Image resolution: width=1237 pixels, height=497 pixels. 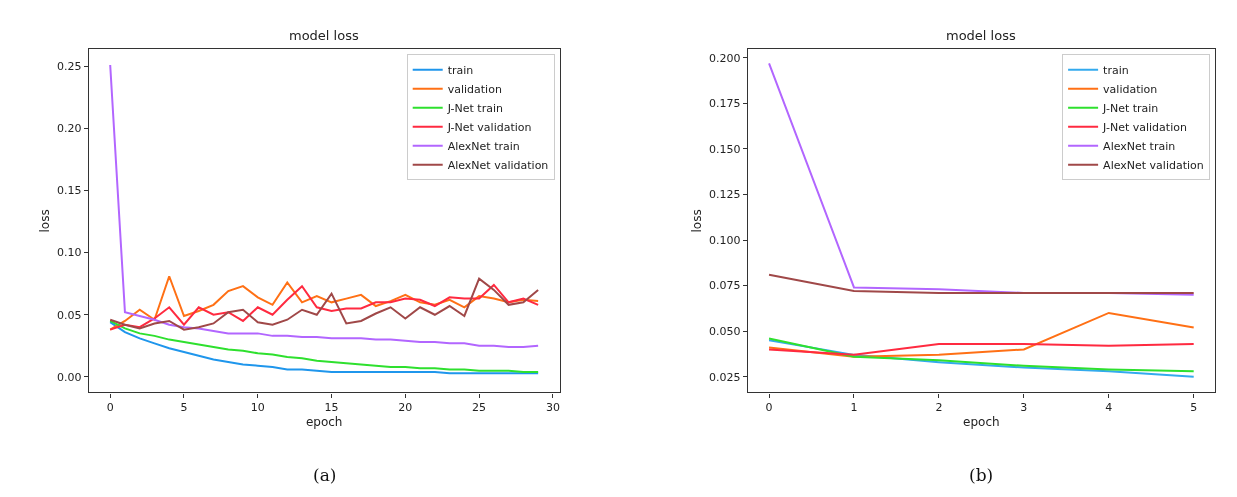 What do you see at coordinates (725, 58) in the screenshot?
I see `y-tick-label: 0.200` at bounding box center [725, 58].